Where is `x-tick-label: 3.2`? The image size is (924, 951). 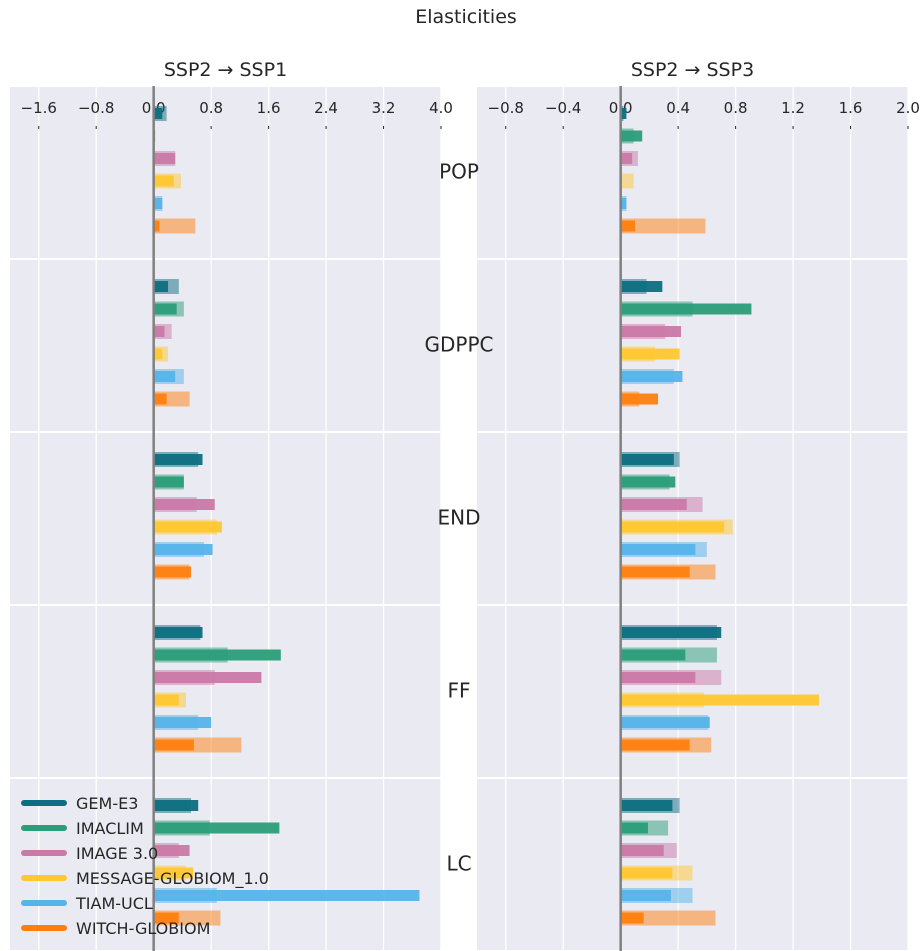
x-tick-label: 3.2 is located at coordinates (384, 108).